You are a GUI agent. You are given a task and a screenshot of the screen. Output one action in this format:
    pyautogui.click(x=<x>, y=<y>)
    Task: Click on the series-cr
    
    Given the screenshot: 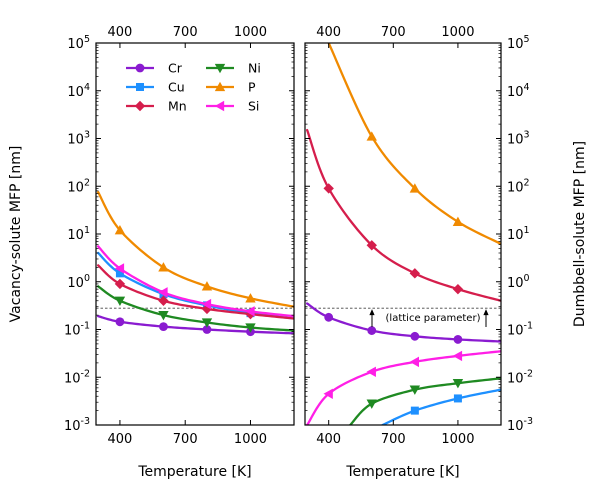 What is the action you would take?
    pyautogui.click(x=403, y=323)
    